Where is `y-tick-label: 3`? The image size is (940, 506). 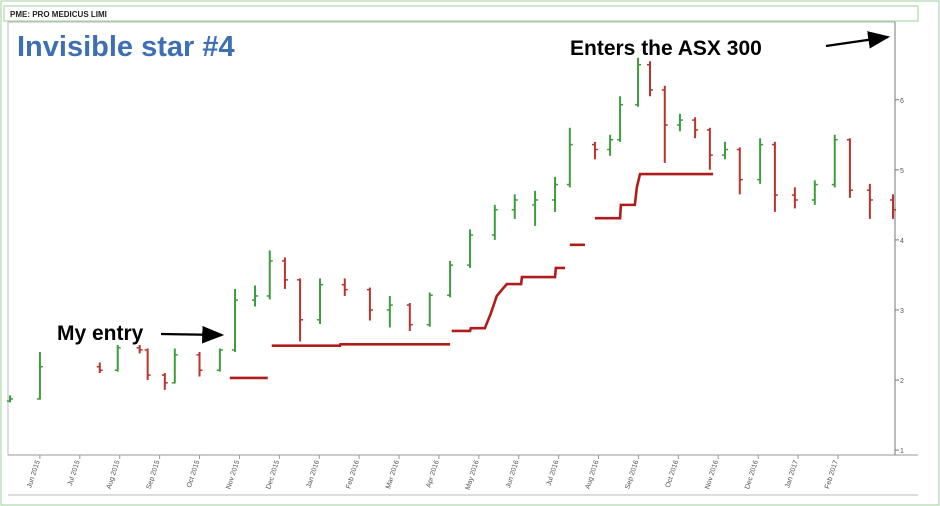 y-tick-label: 3 is located at coordinates (902, 311).